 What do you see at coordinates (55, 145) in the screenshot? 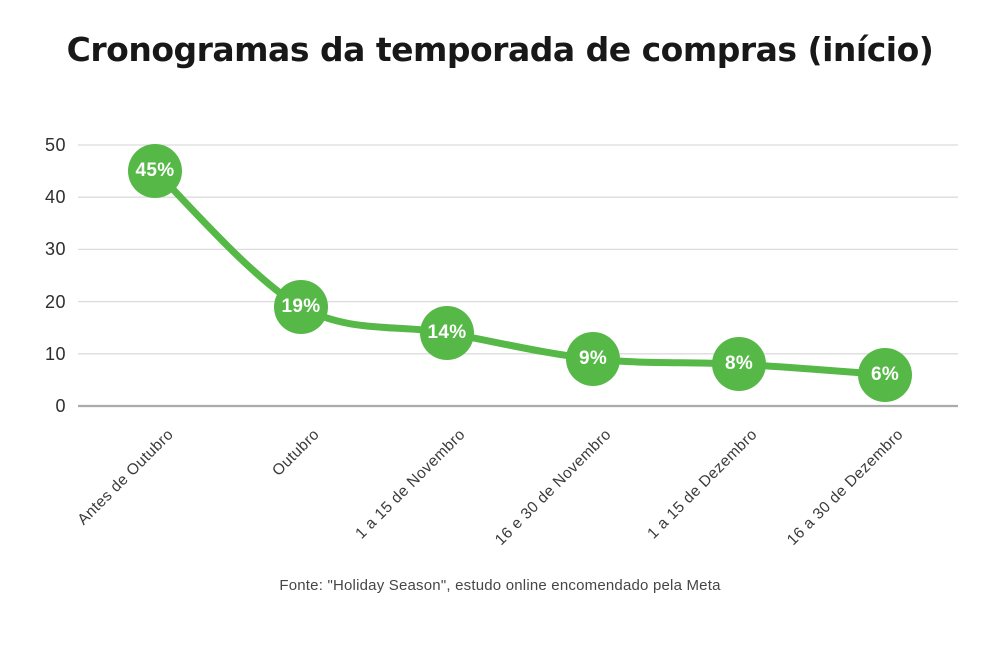
I see `y-axis-tick-label: 50` at bounding box center [55, 145].